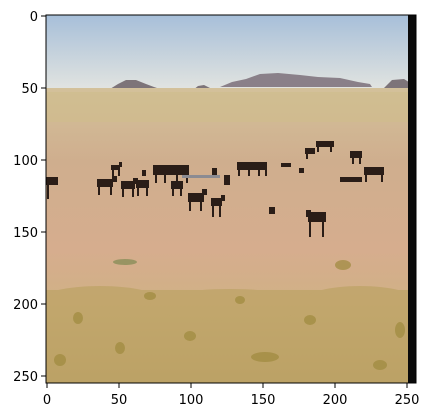 This screenshot has width=431, height=418. What do you see at coordinates (25, 377) in the screenshot?
I see `y-tick-label: 250` at bounding box center [25, 377].